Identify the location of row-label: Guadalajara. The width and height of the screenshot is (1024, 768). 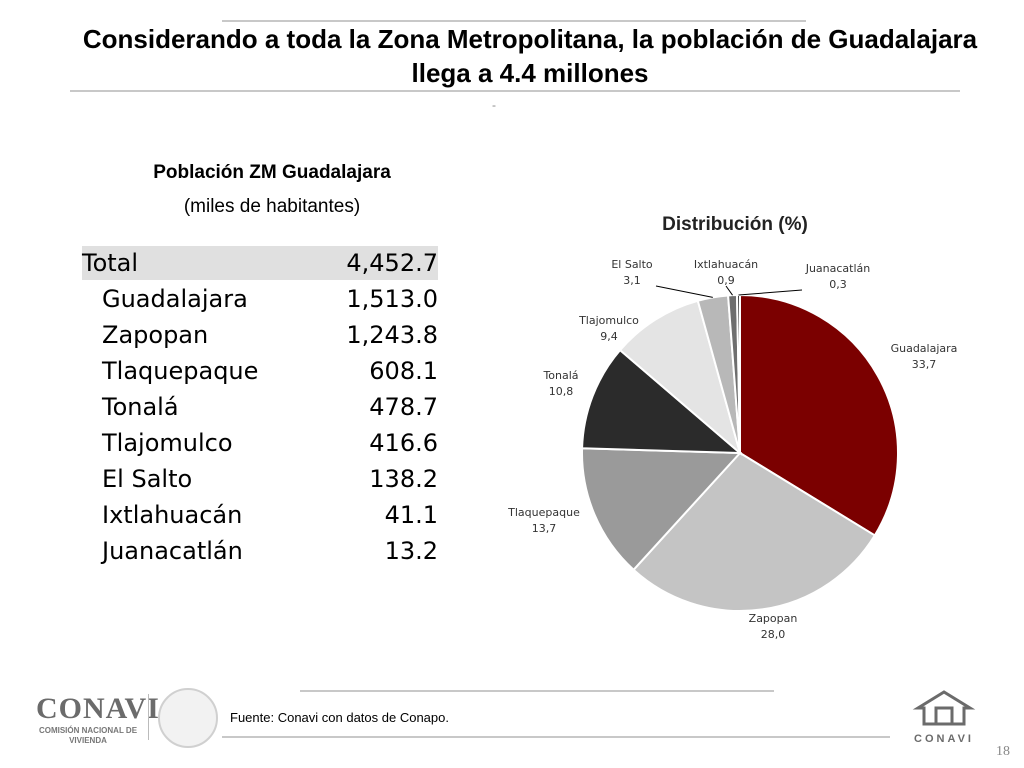
(175, 299).